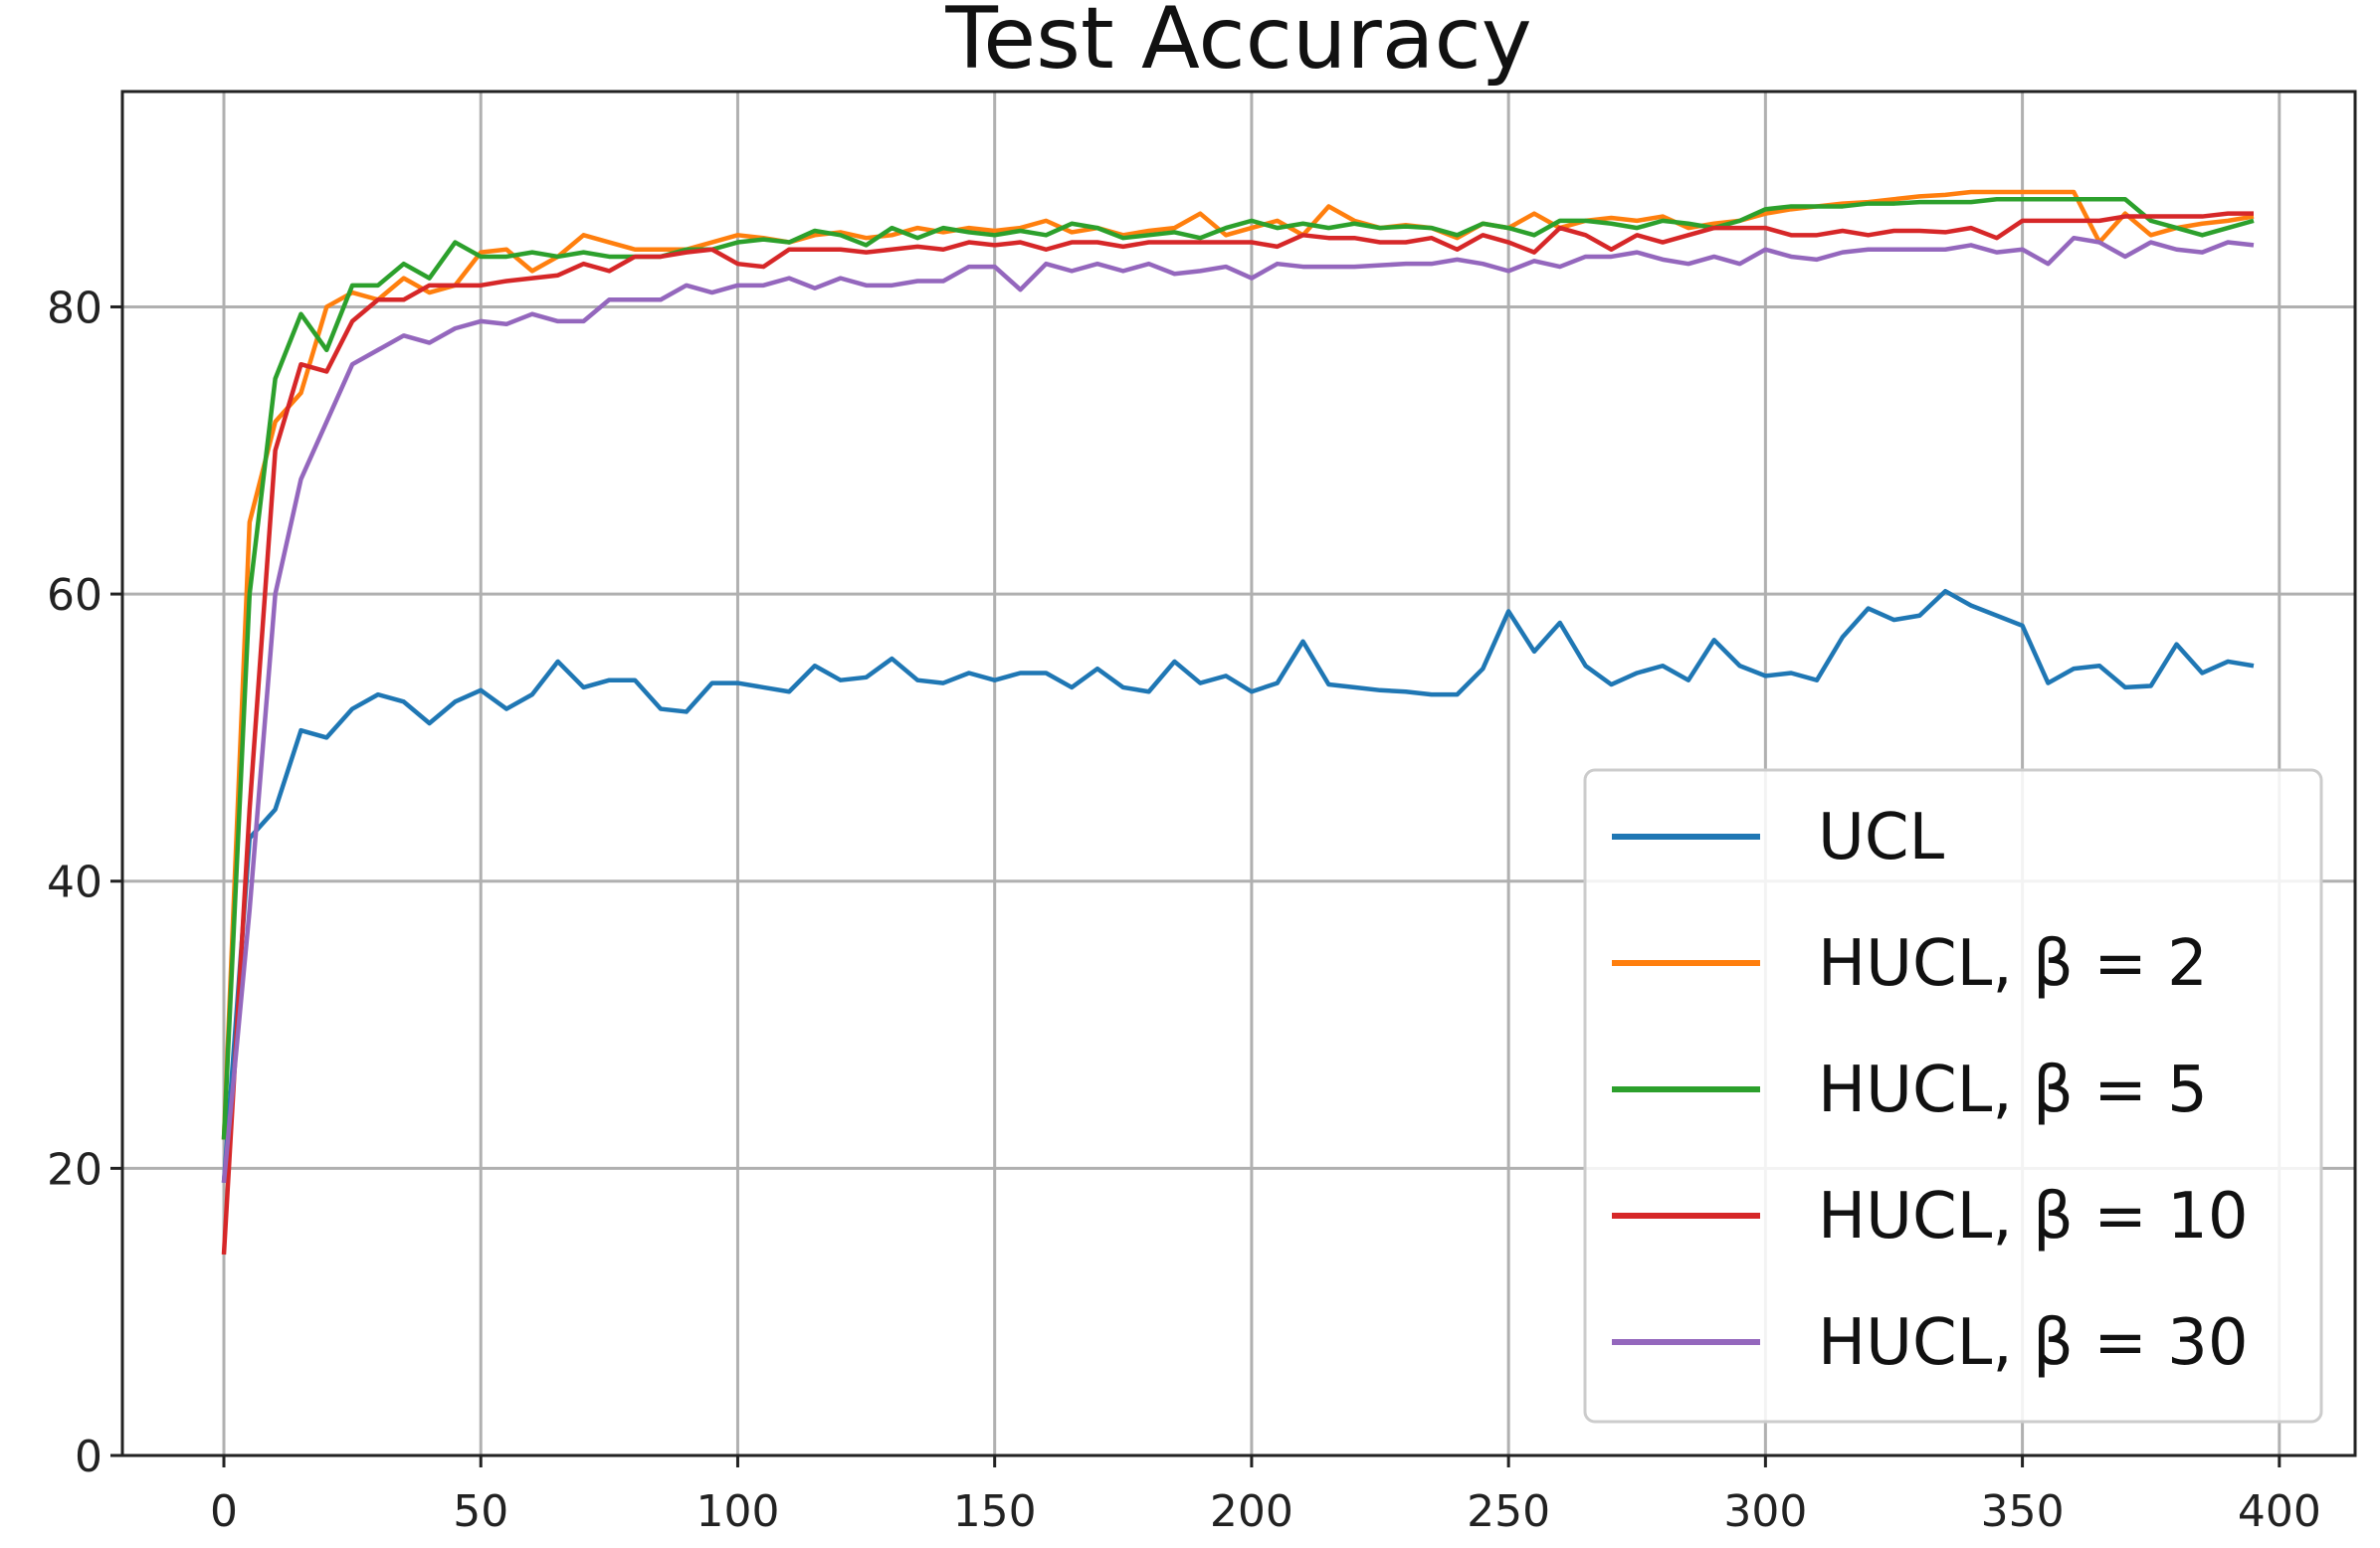 The width and height of the screenshot is (2380, 1548). Describe the element at coordinates (1881, 837) in the screenshot. I see `legend-label: UCL` at that location.